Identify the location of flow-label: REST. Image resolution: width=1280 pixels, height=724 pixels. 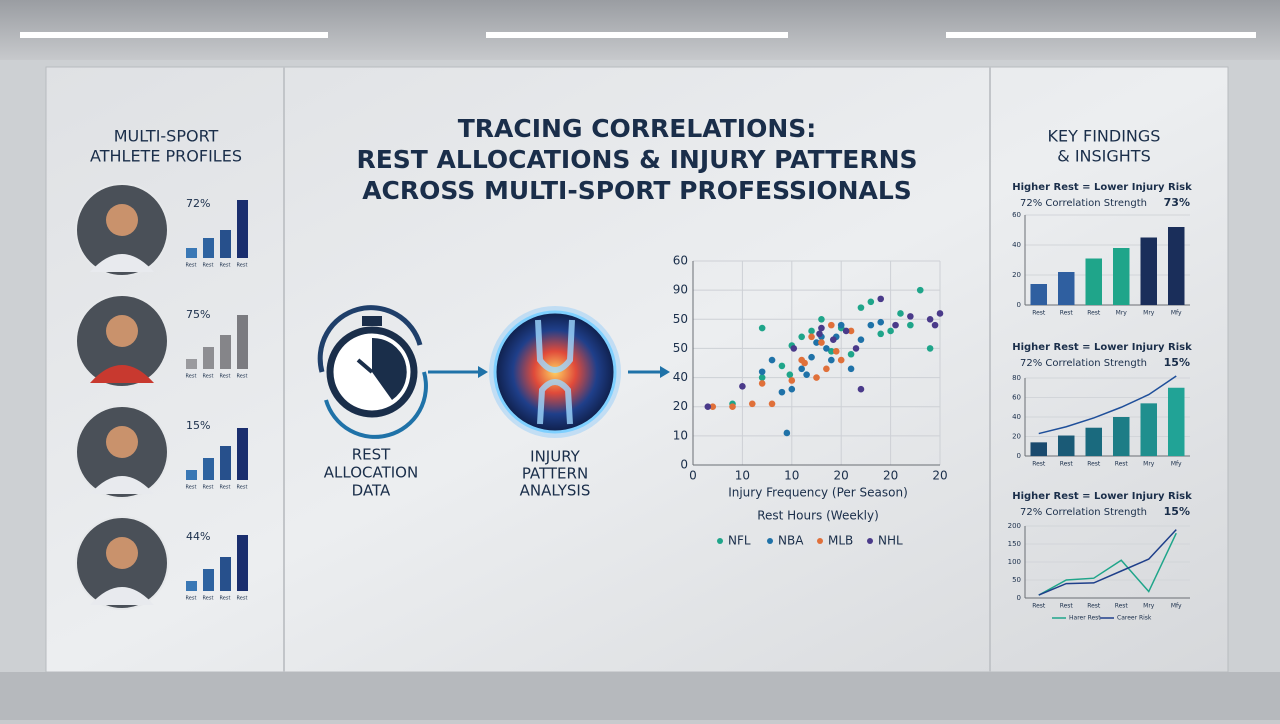
(371, 455).